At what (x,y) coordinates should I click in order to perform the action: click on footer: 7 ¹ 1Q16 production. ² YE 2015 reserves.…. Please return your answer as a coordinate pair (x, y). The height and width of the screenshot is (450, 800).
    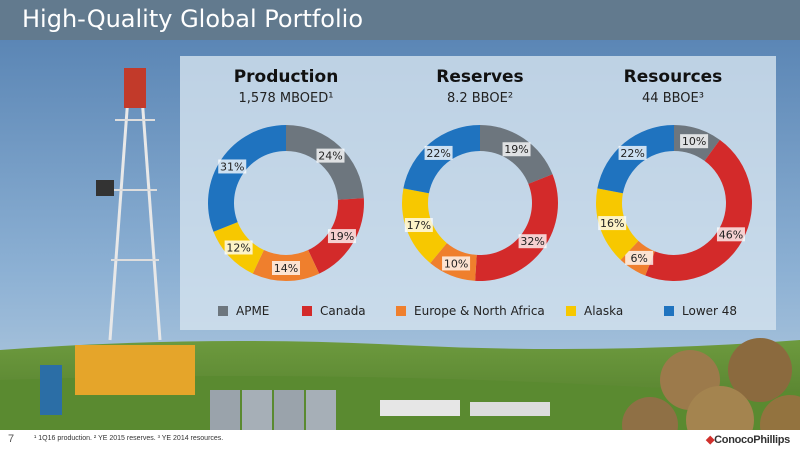
    Looking at the image, I should click on (400, 440).